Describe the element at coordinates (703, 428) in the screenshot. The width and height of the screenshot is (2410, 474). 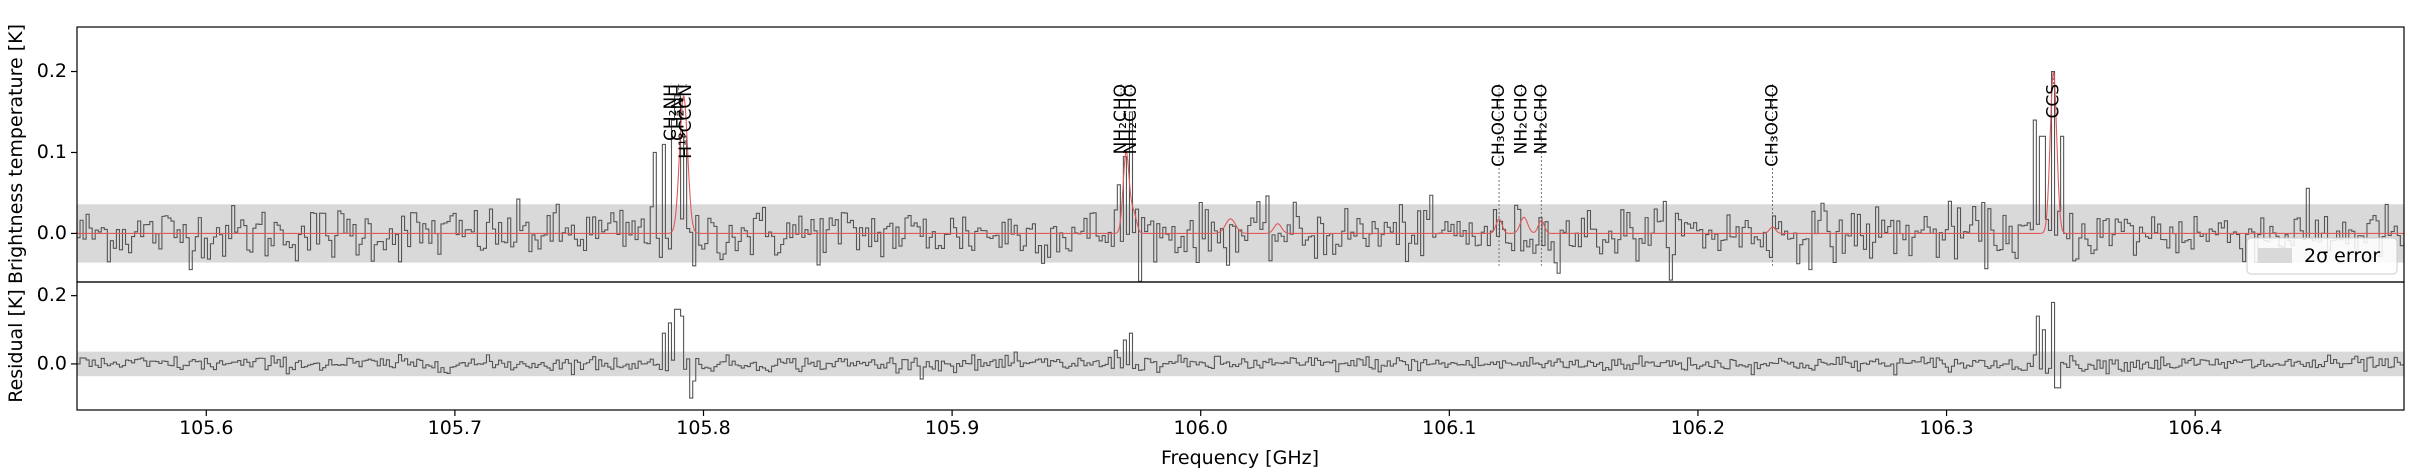
I see `x-tick-label: 105.8` at that location.